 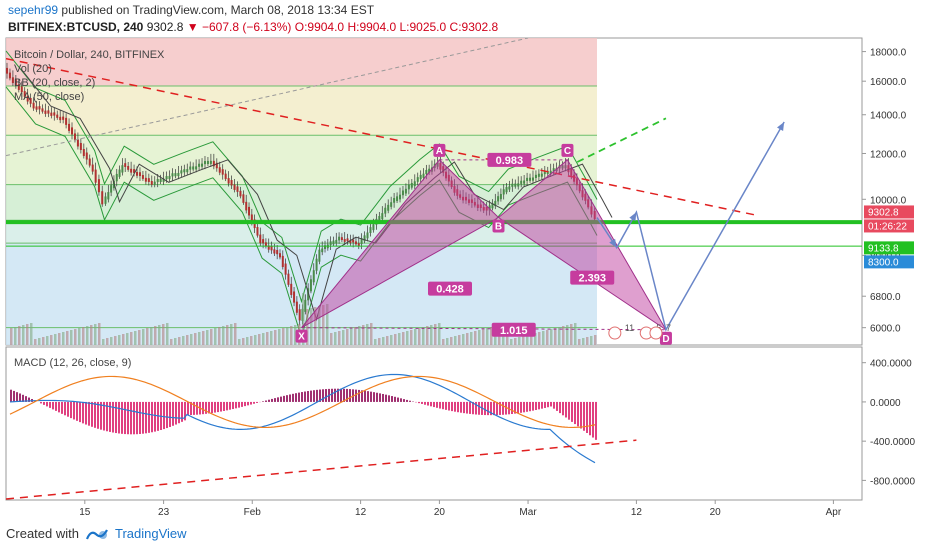 What do you see at coordinates (150, 533) in the screenshot?
I see `tradingview-brand: TradingView` at bounding box center [150, 533].